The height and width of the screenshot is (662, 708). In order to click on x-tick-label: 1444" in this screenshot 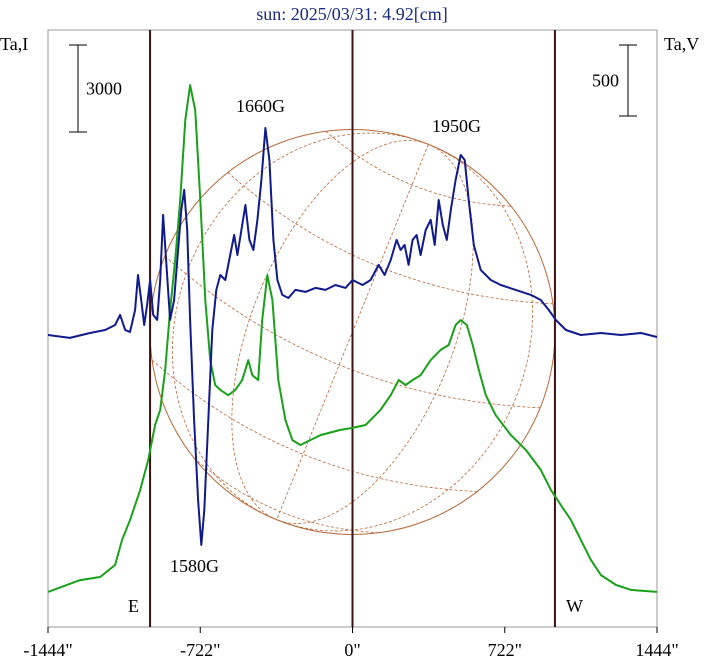, I will do `click(656, 650)`.